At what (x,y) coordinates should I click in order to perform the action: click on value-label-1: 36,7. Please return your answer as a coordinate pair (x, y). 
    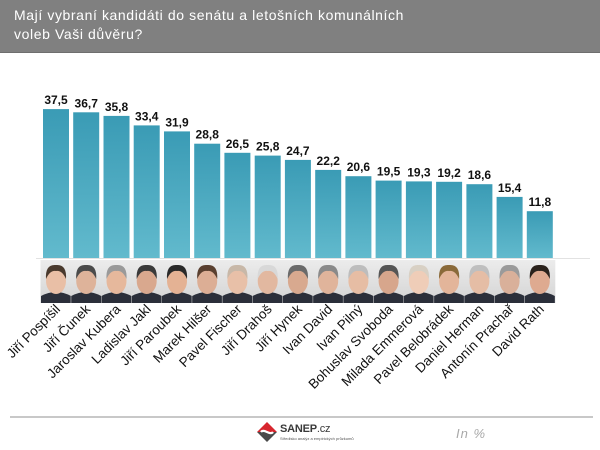
    Looking at the image, I should click on (87, 103).